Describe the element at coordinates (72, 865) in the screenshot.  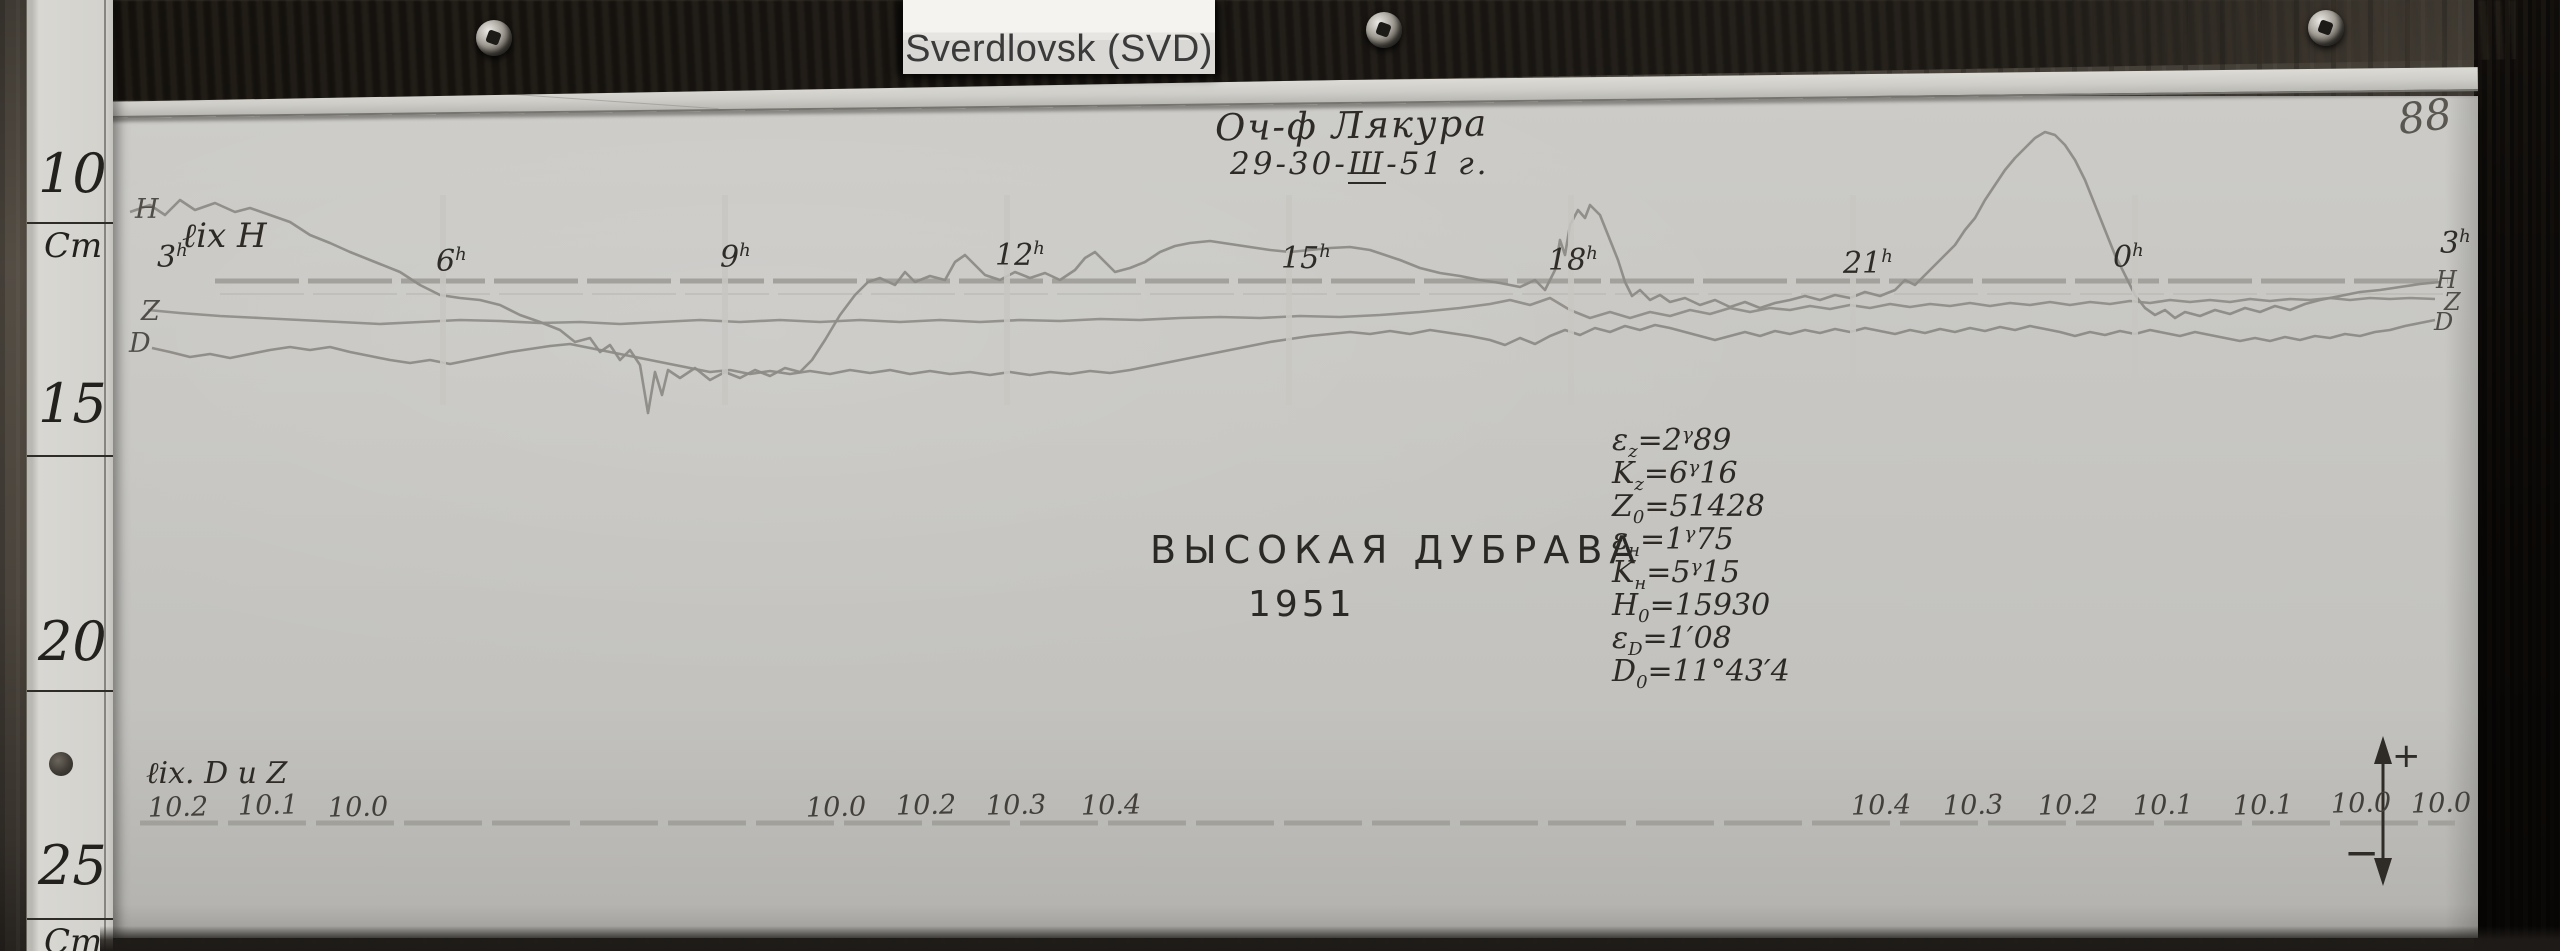
I see `ruler-mark-25: 25` at that location.